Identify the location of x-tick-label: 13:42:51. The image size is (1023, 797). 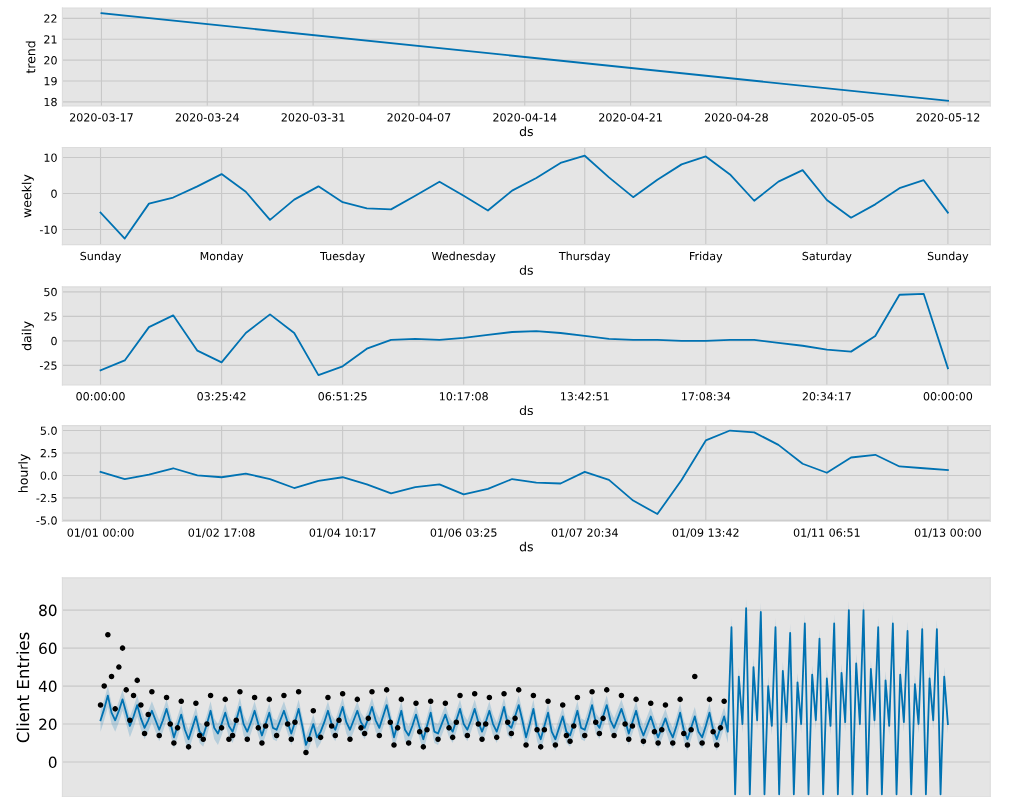
(585, 396).